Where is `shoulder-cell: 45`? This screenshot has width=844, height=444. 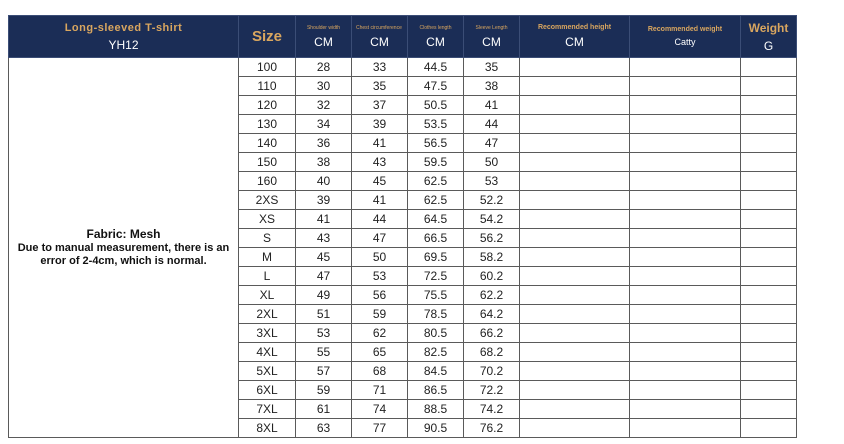 shoulder-cell: 45 is located at coordinates (323, 257).